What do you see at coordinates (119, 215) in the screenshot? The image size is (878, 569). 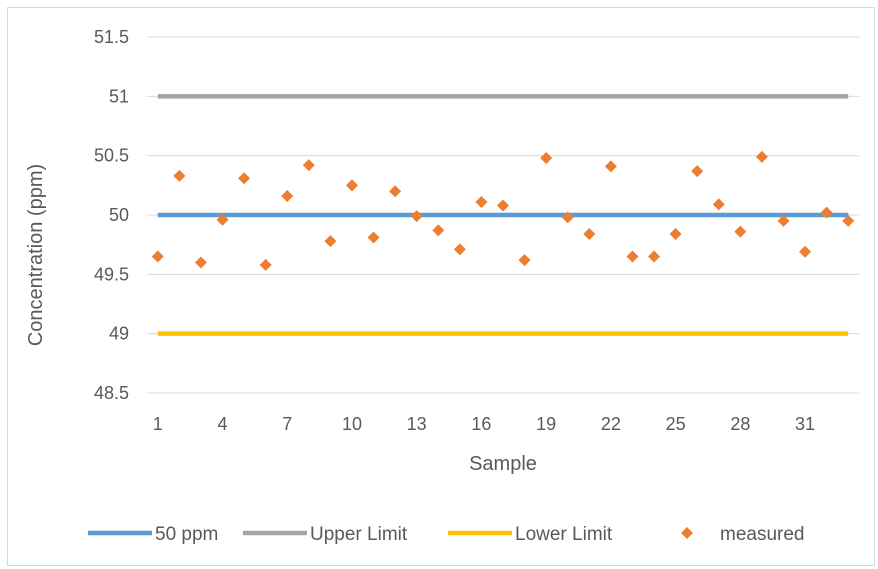 I see `y-tick-label: 50` at bounding box center [119, 215].